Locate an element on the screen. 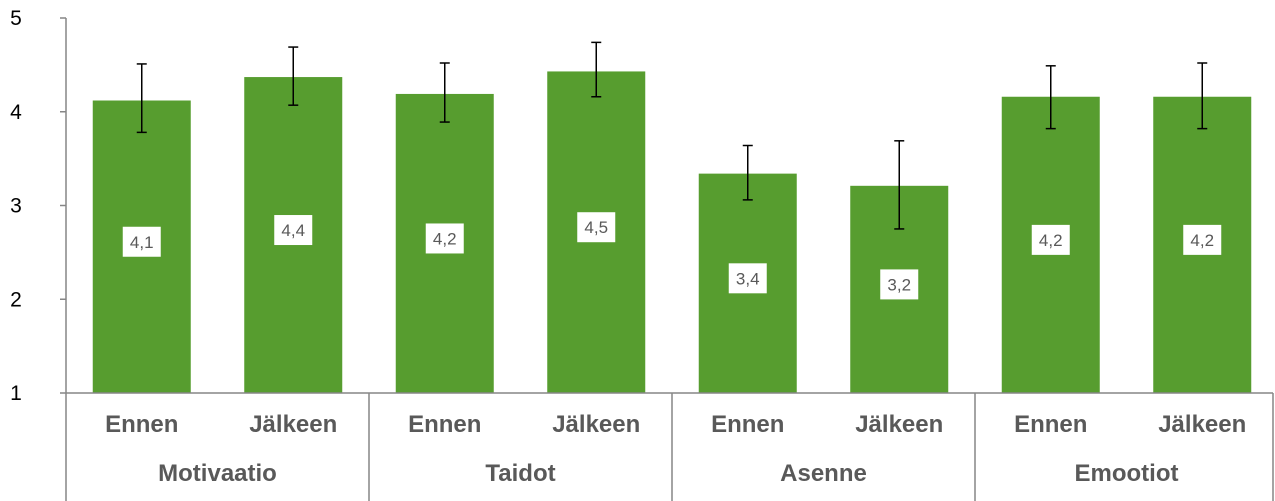  data-label: 4,4 is located at coordinates (293, 230).